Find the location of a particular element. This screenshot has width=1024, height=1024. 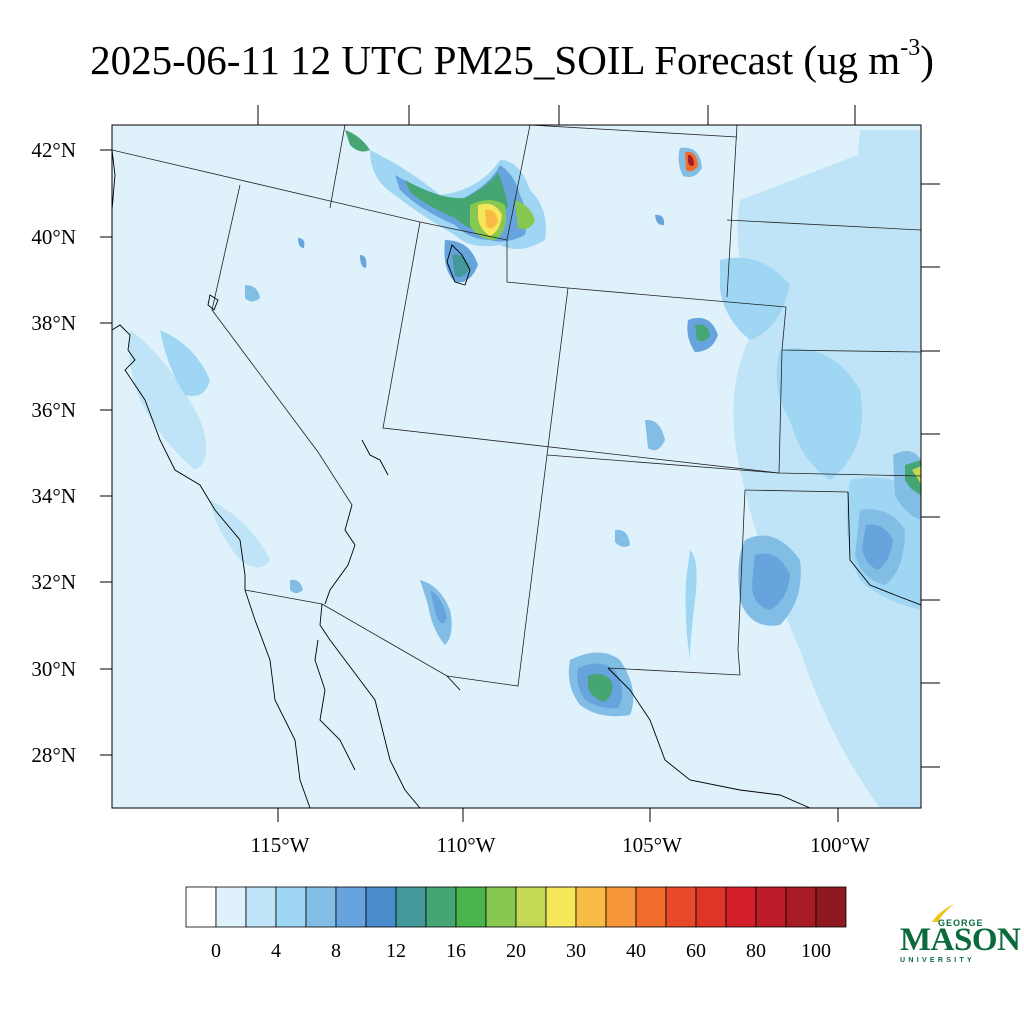

lon-label-105w: 105°W is located at coordinates (652, 845).